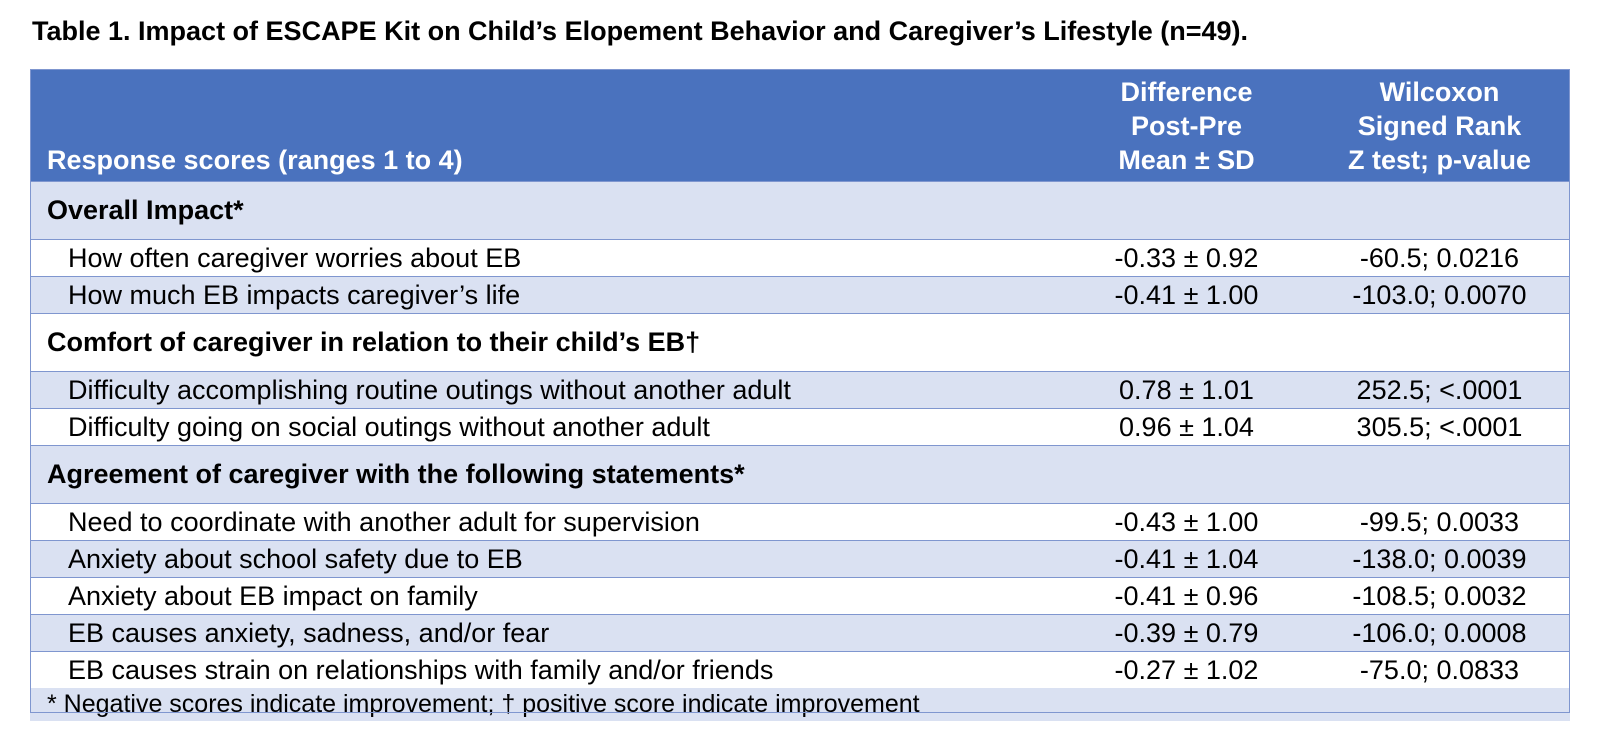 The height and width of the screenshot is (756, 1600). What do you see at coordinates (1186, 633) in the screenshot?
I see `row-diff: -0.39 ± 0.79` at bounding box center [1186, 633].